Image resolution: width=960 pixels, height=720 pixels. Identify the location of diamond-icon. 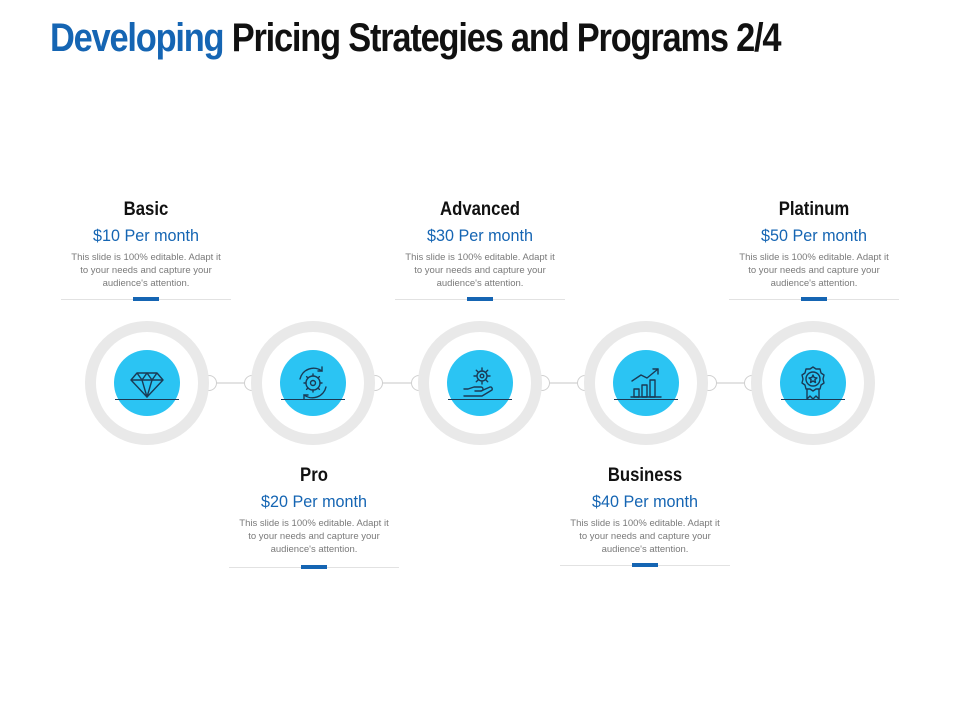
(147, 385).